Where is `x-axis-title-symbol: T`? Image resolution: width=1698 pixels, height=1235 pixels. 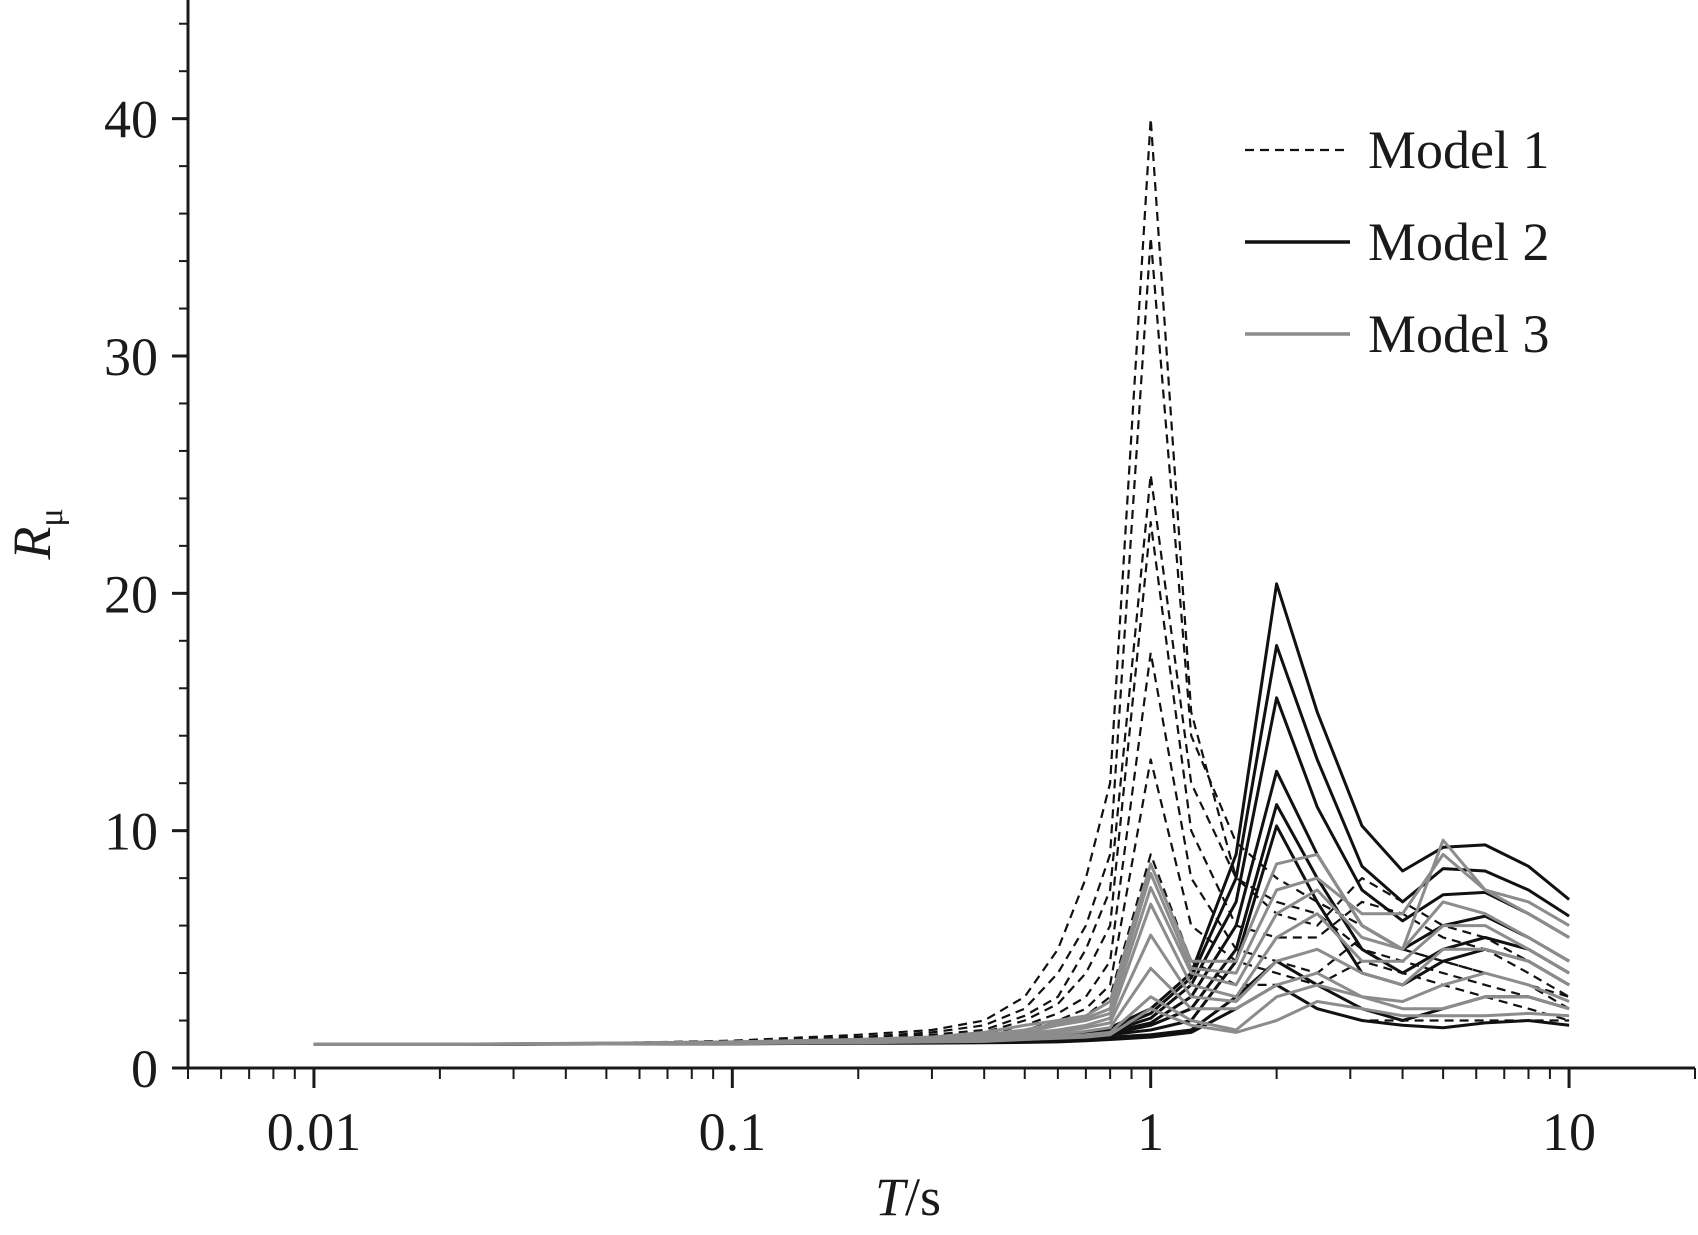 x-axis-title-symbol: T is located at coordinates (892, 1197).